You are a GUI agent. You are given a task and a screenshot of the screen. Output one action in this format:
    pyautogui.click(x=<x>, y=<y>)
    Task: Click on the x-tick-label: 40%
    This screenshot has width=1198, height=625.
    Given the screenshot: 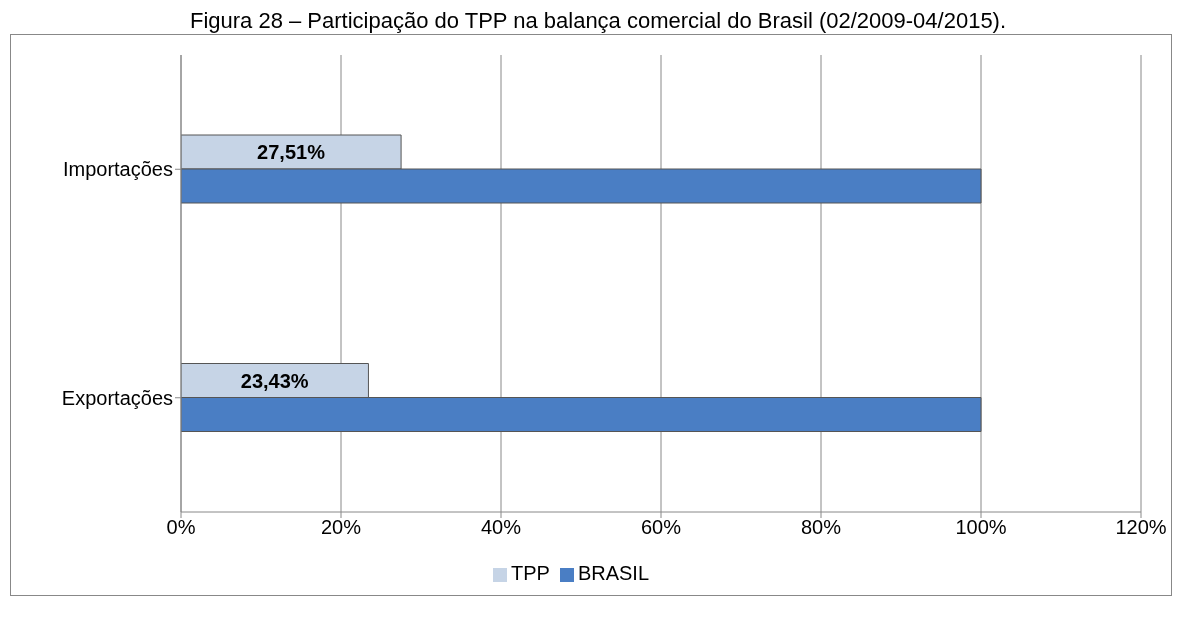 What is the action you would take?
    pyautogui.click(x=501, y=527)
    